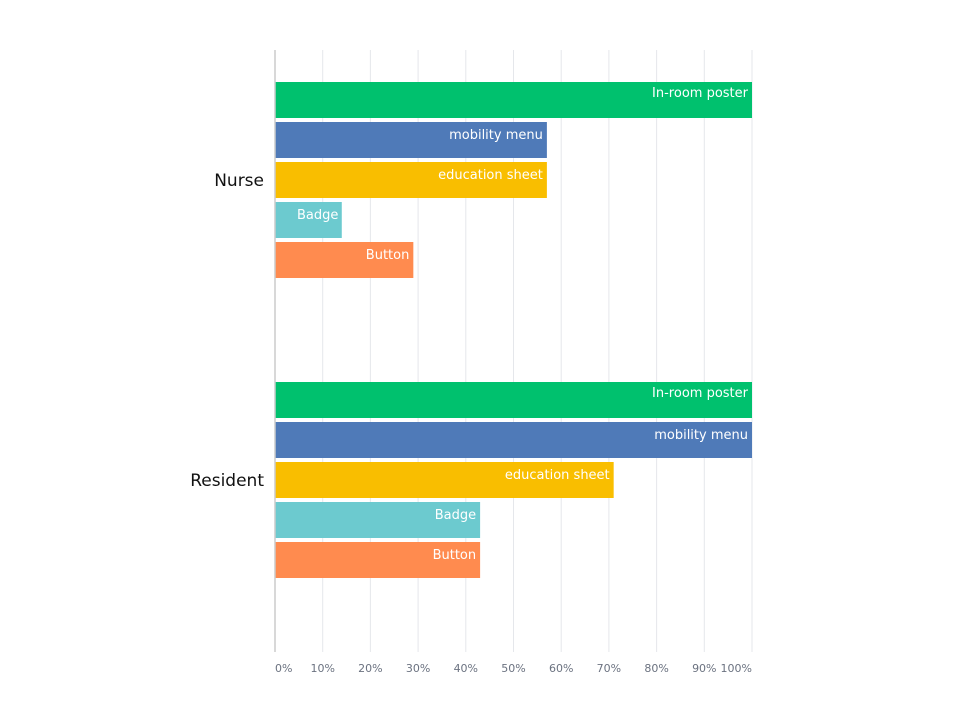 The width and height of the screenshot is (960, 720). What do you see at coordinates (466, 668) in the screenshot?
I see `x-tick-label: 40%` at bounding box center [466, 668].